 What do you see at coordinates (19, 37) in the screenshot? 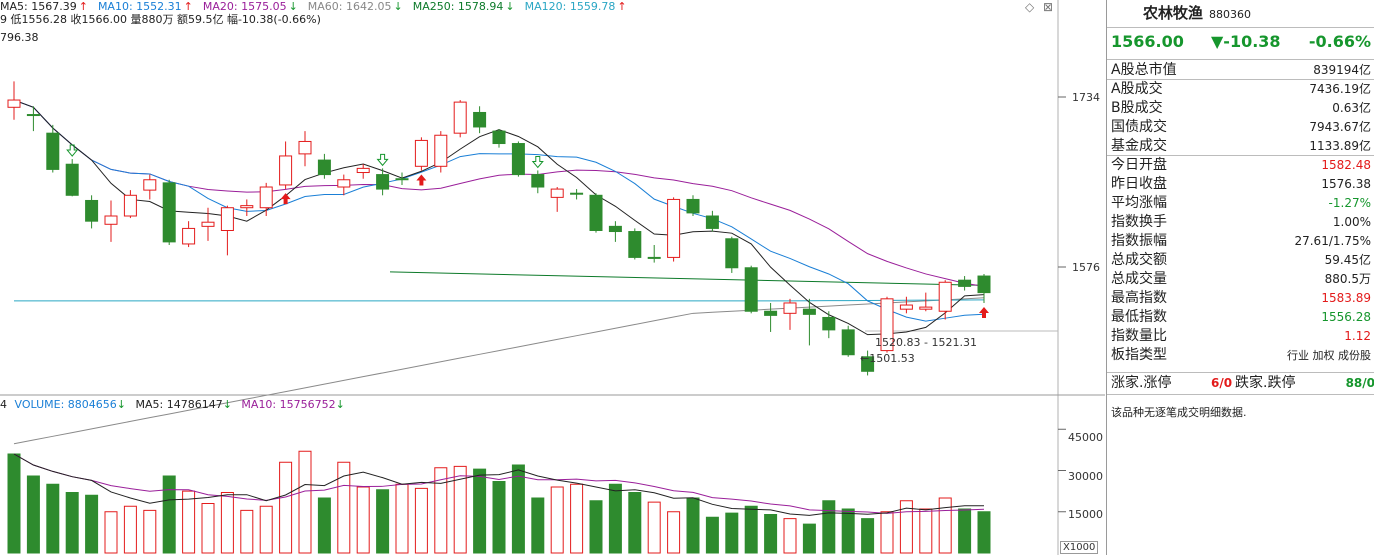
I see `corner-value: 796.38` at bounding box center [19, 37].